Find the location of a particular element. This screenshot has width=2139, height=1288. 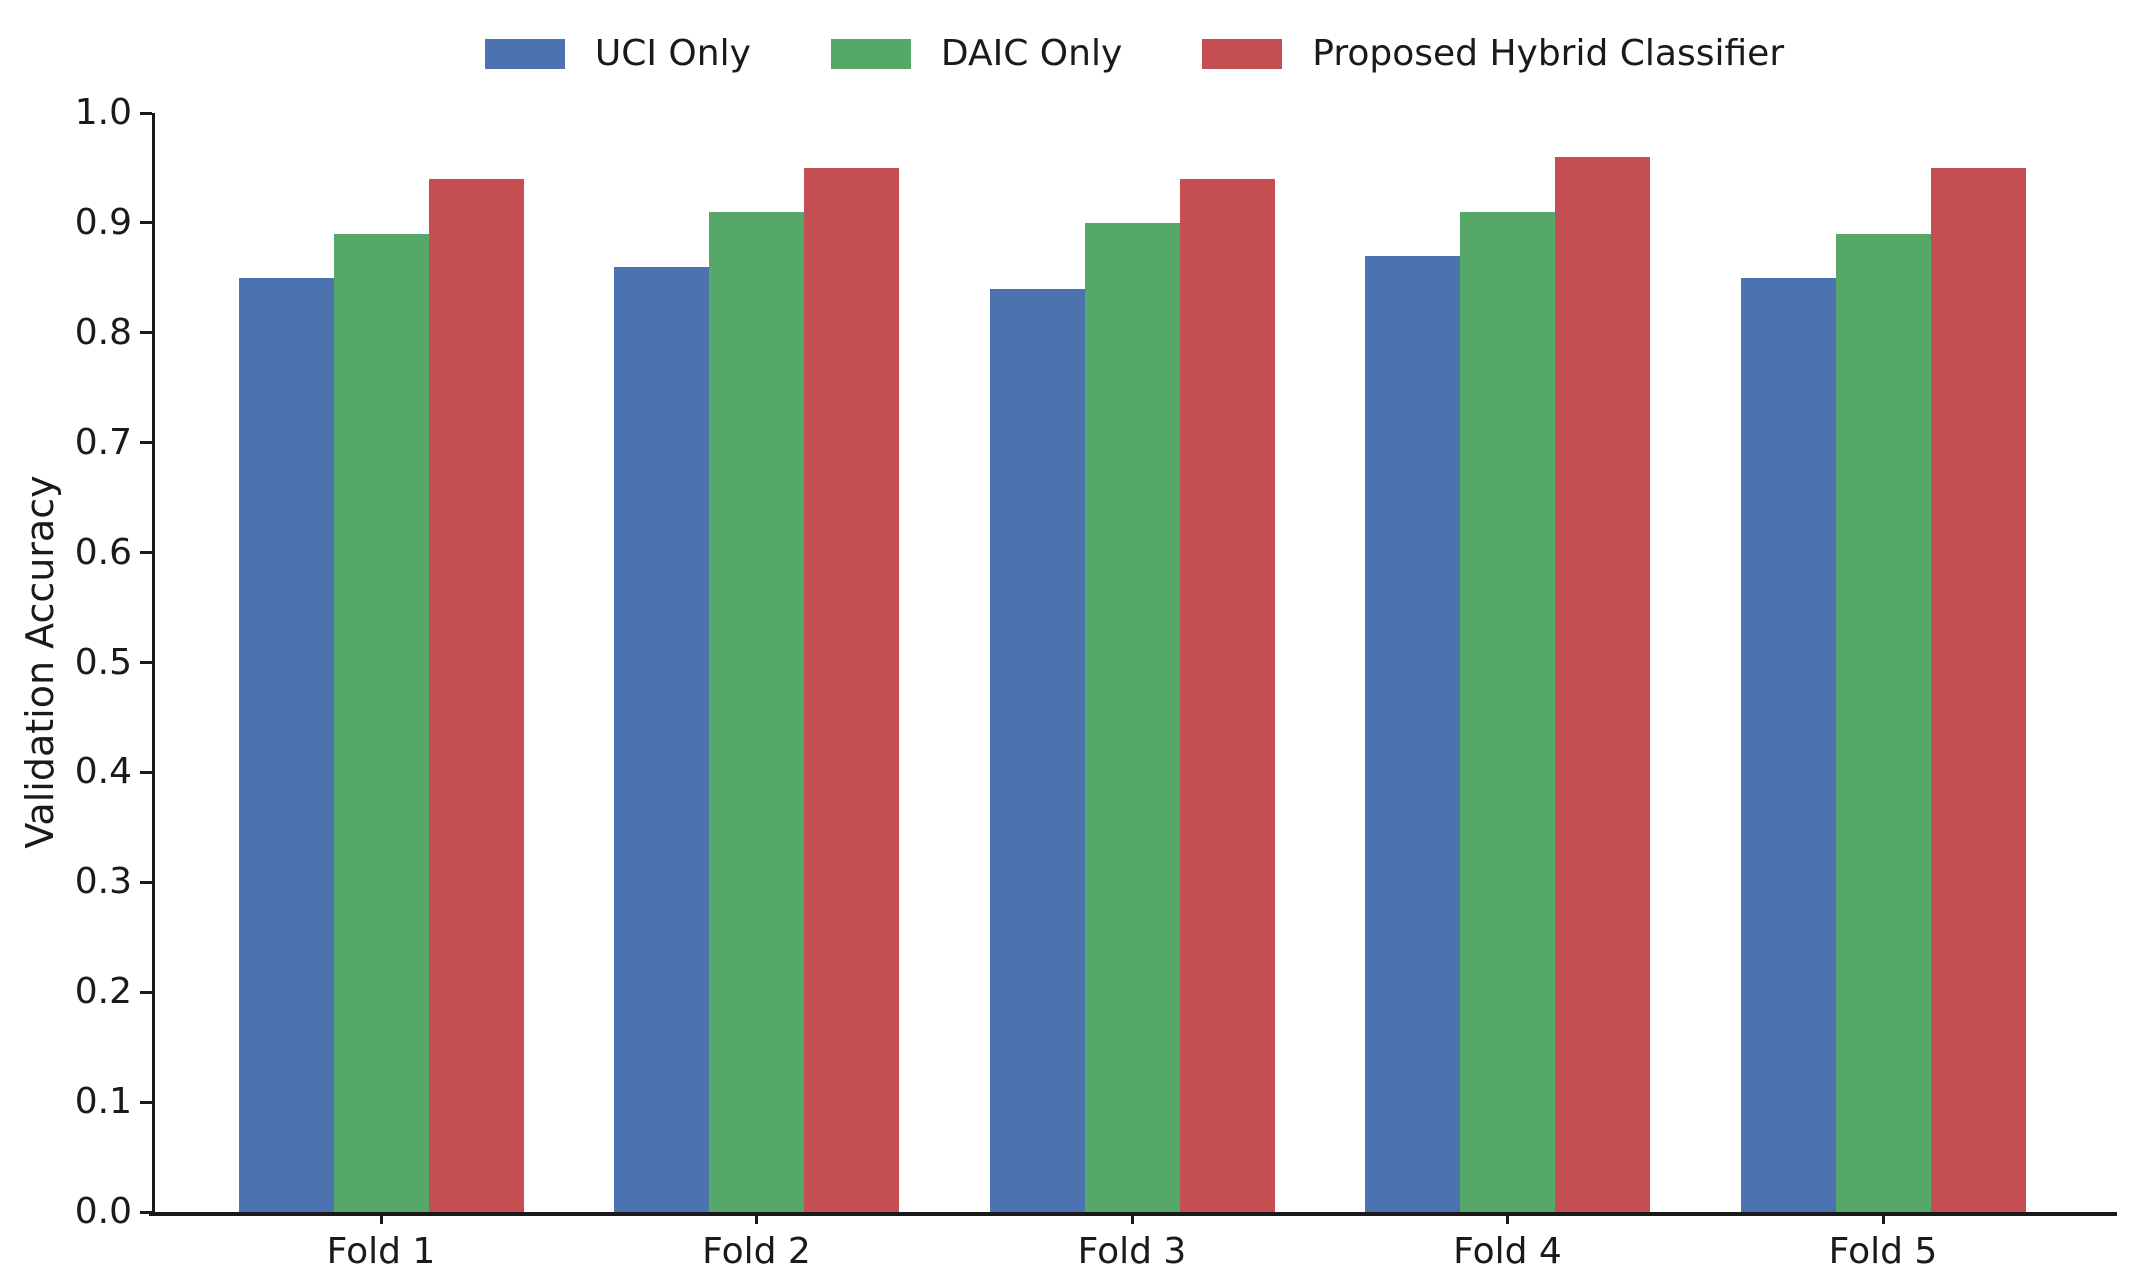

y-tick-label-0.5: 0.5 is located at coordinates (103, 662).